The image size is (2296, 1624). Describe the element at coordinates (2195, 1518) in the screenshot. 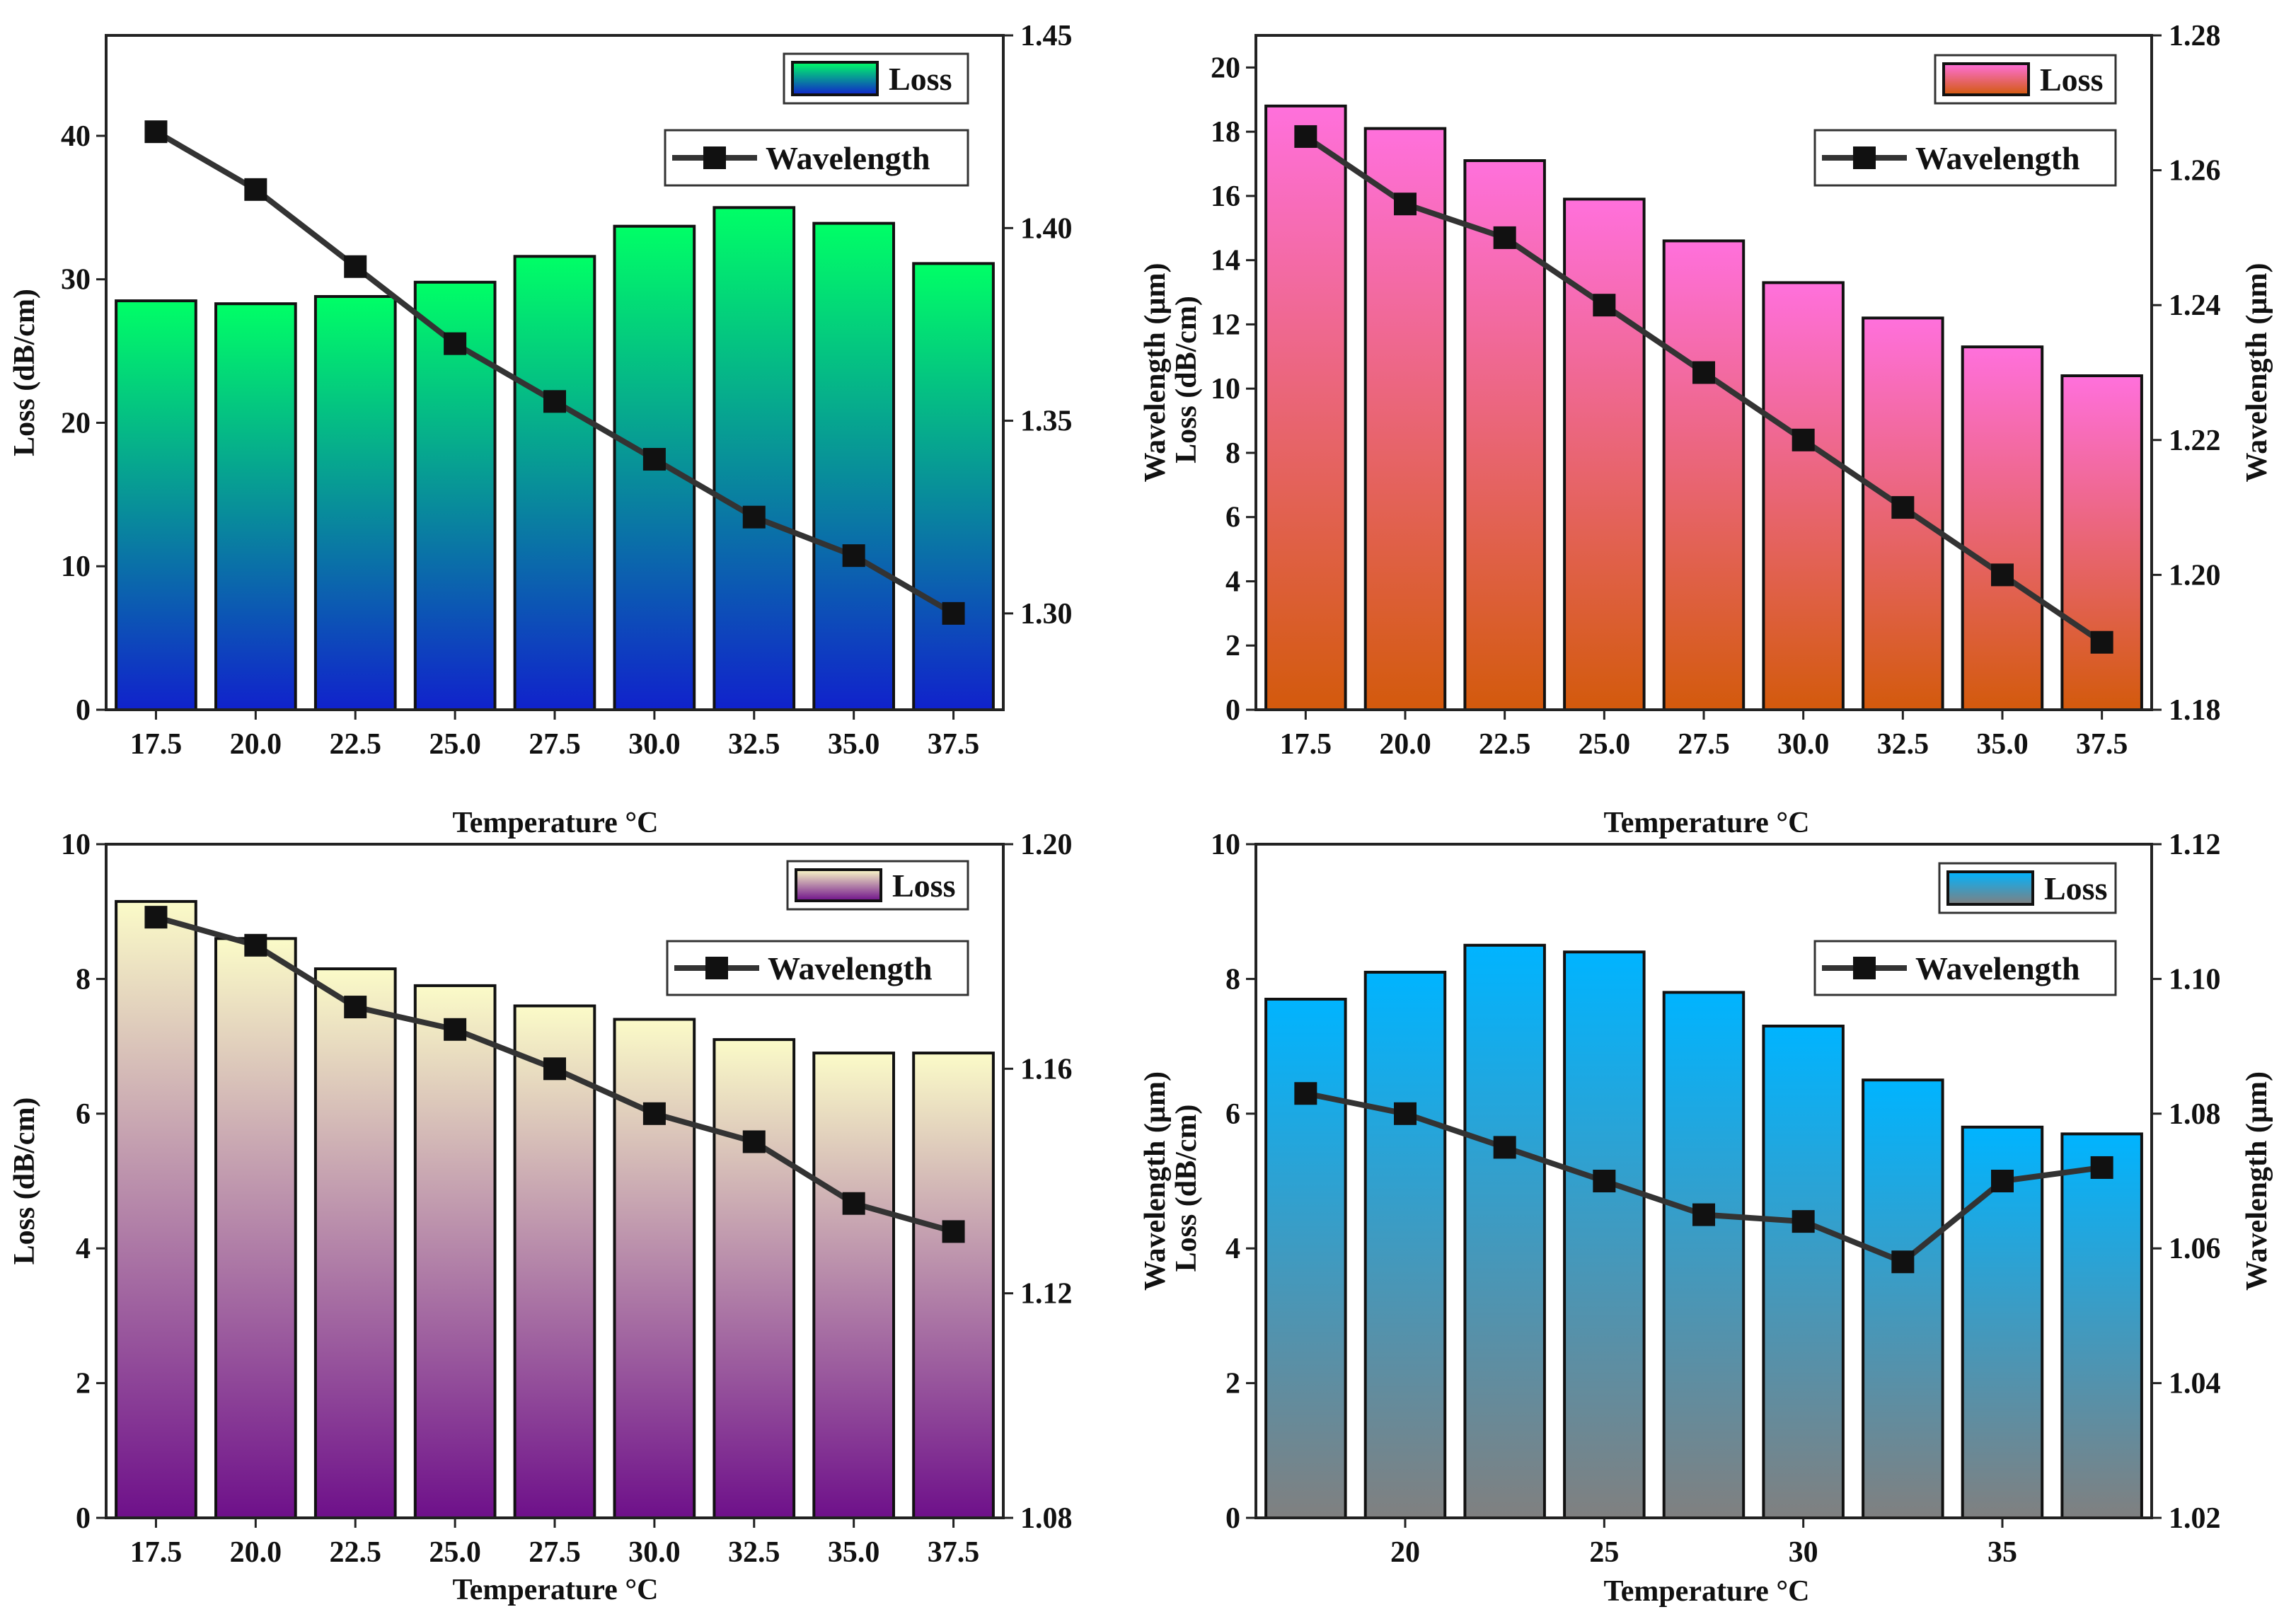

I see `y2-tick-label: 1.02` at that location.